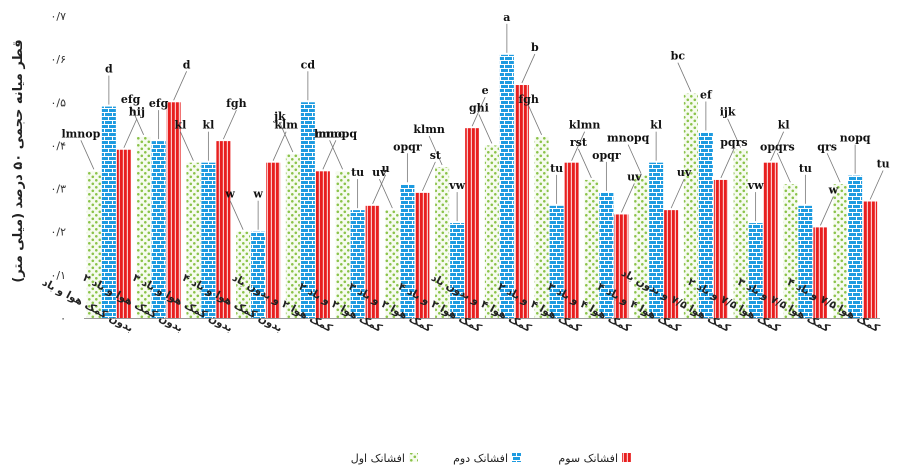 The height and width of the screenshot is (473, 901). I want to click on y-tick-label: ۰/۷, so click(58, 16).